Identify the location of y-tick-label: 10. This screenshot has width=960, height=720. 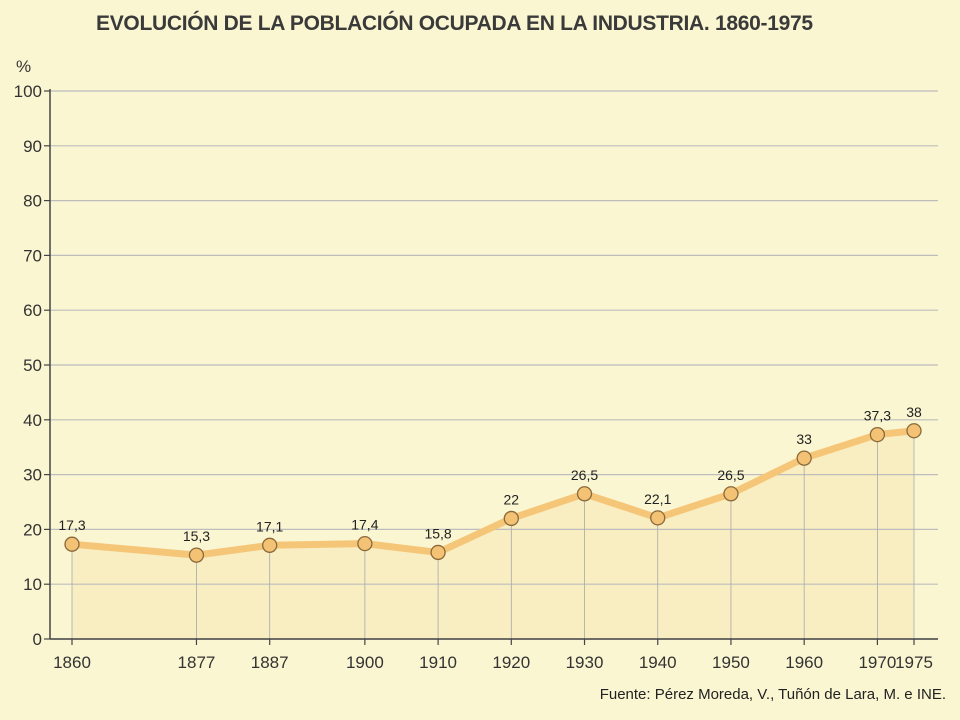
(32, 584).